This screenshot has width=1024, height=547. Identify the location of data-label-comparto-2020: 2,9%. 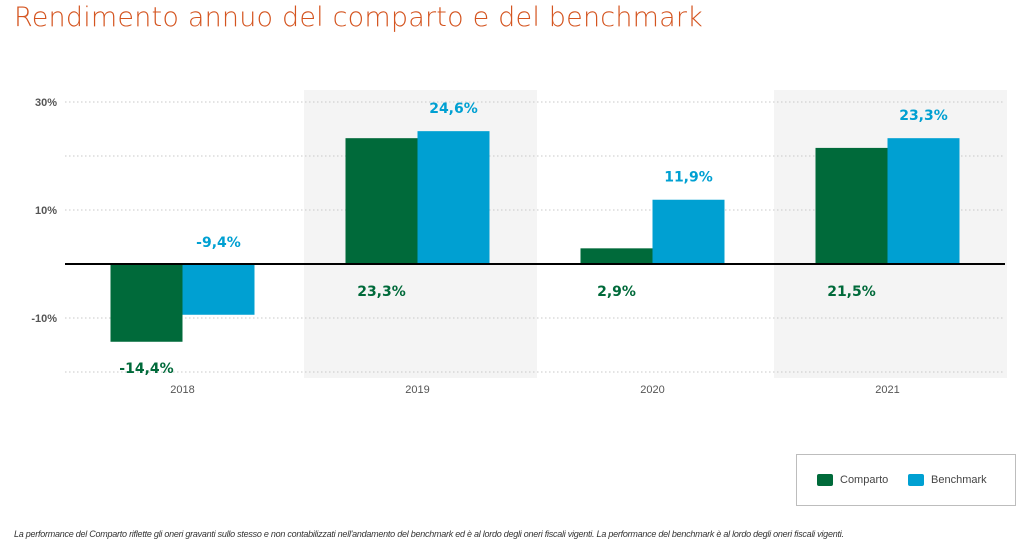
(616, 292).